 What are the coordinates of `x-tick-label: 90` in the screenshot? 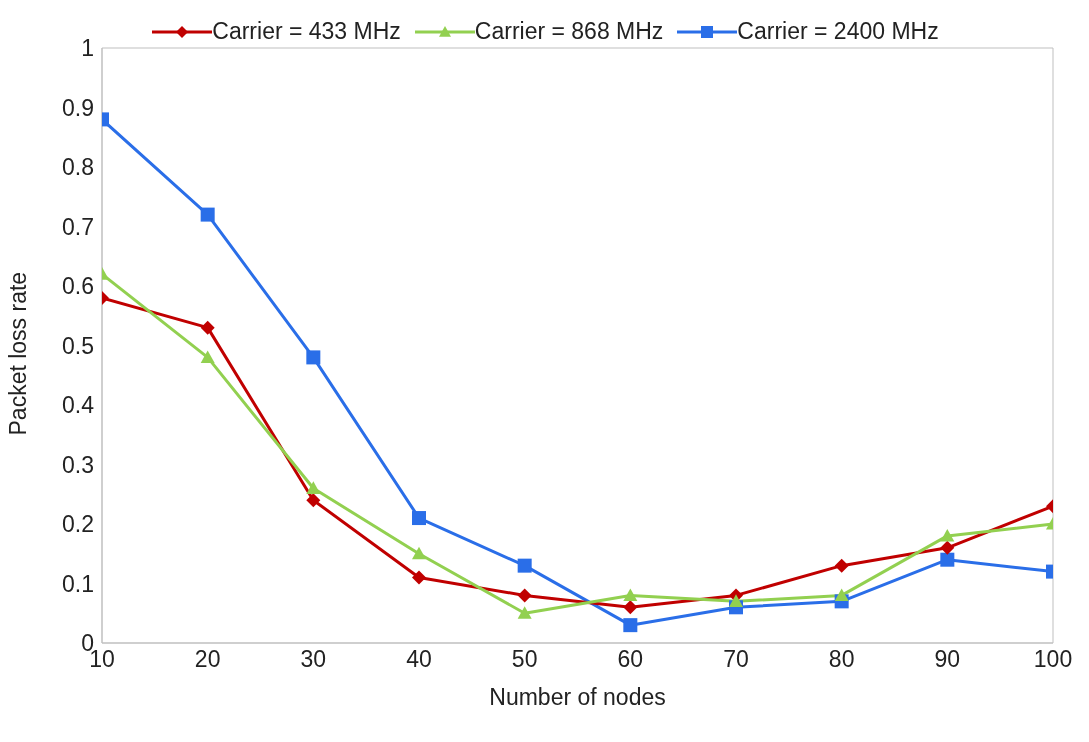 It's located at (947, 659).